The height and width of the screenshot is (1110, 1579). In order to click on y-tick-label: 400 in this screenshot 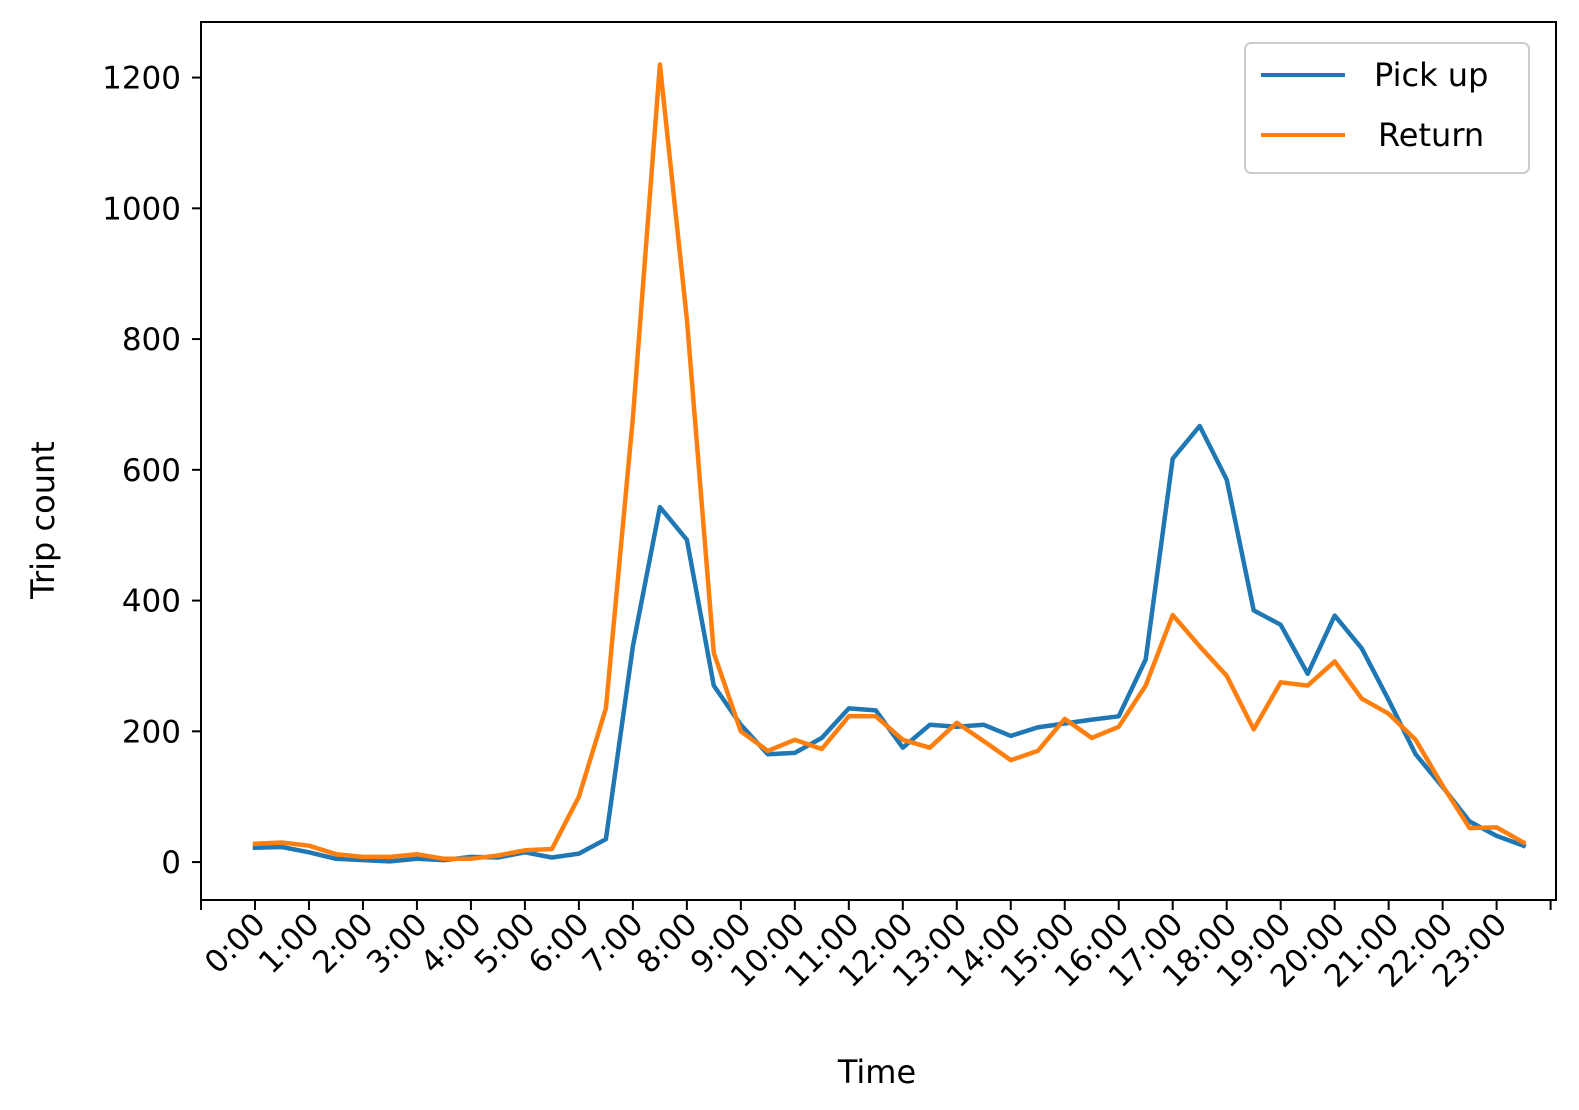, I will do `click(151, 602)`.